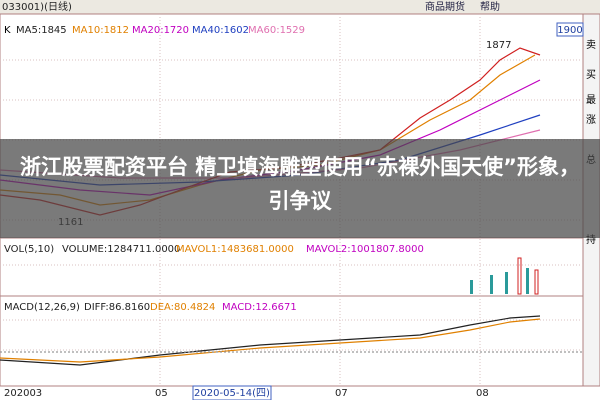 The height and width of the screenshot is (404, 600). I want to click on macd-item: DIFF:86.8160, so click(117, 307).